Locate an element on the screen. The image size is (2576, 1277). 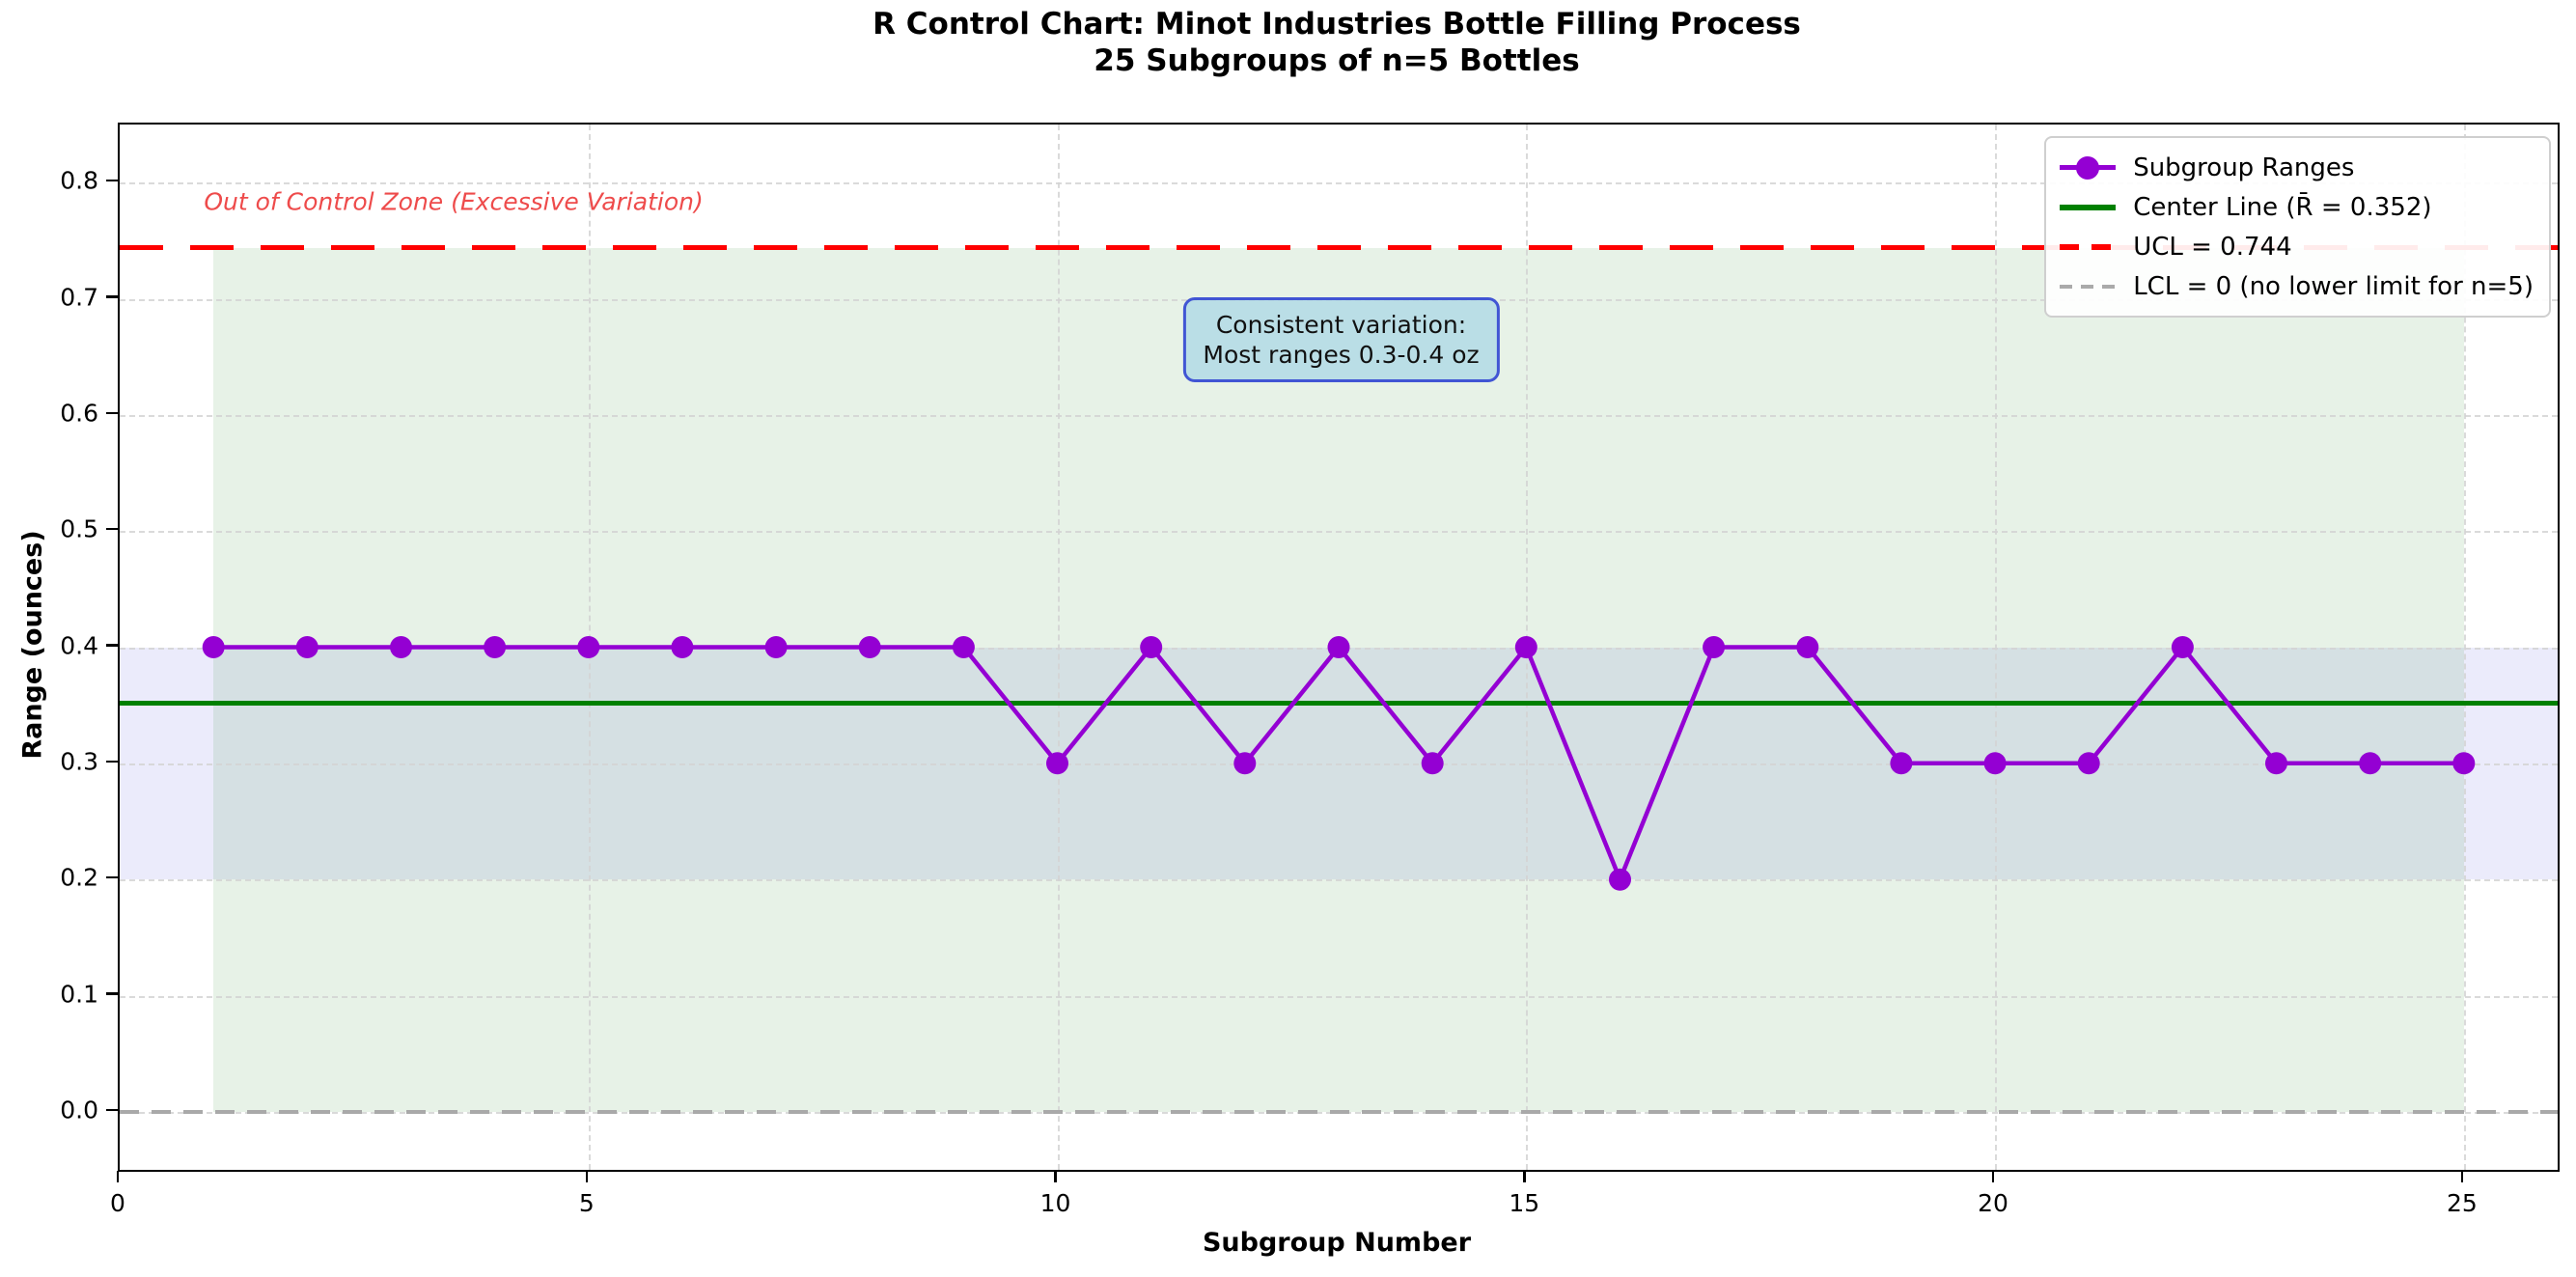
lcl-dashed-swatch-icon is located at coordinates (2088, 286).